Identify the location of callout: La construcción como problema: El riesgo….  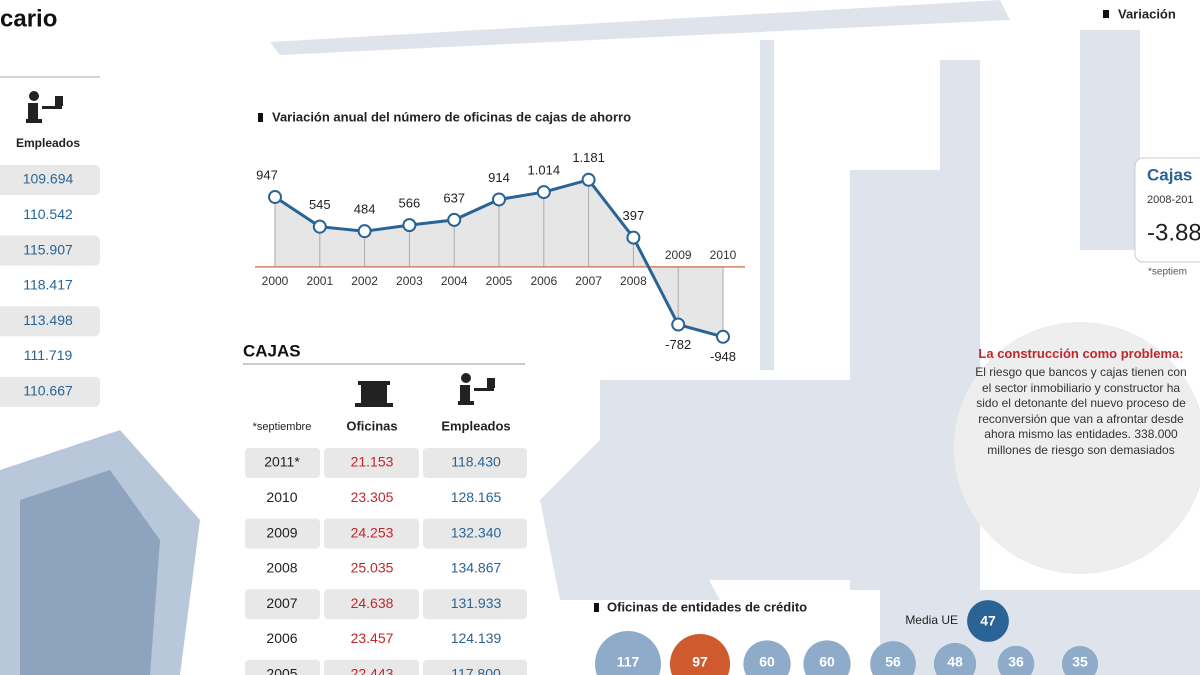
(1081, 402).